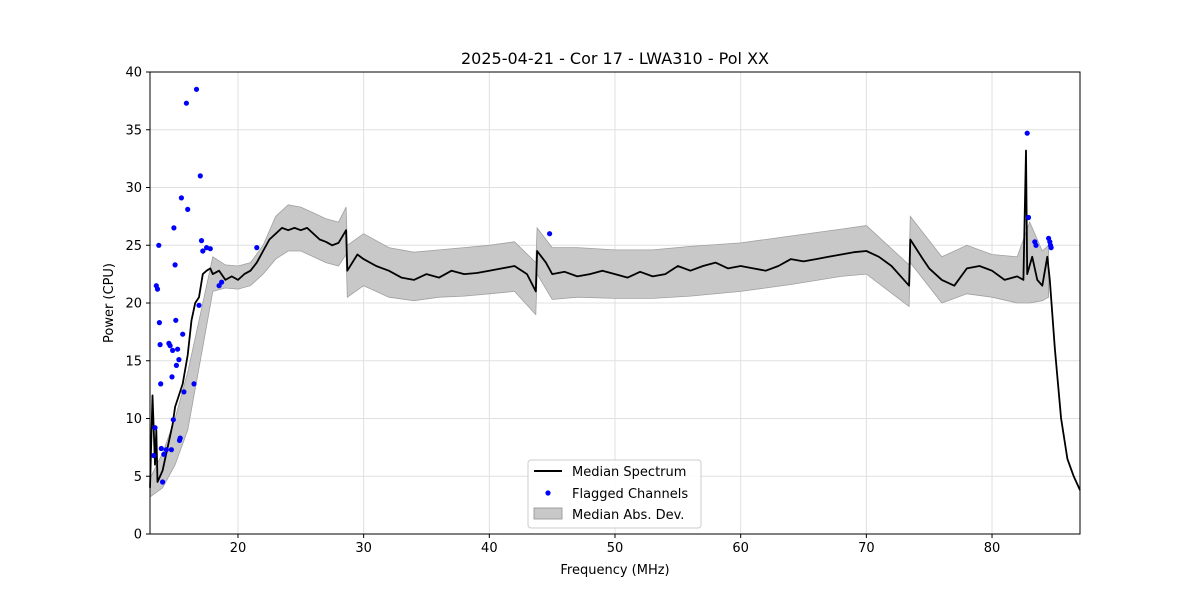  Describe the element at coordinates (138, 477) in the screenshot. I see `y-tick-label: 5` at that location.